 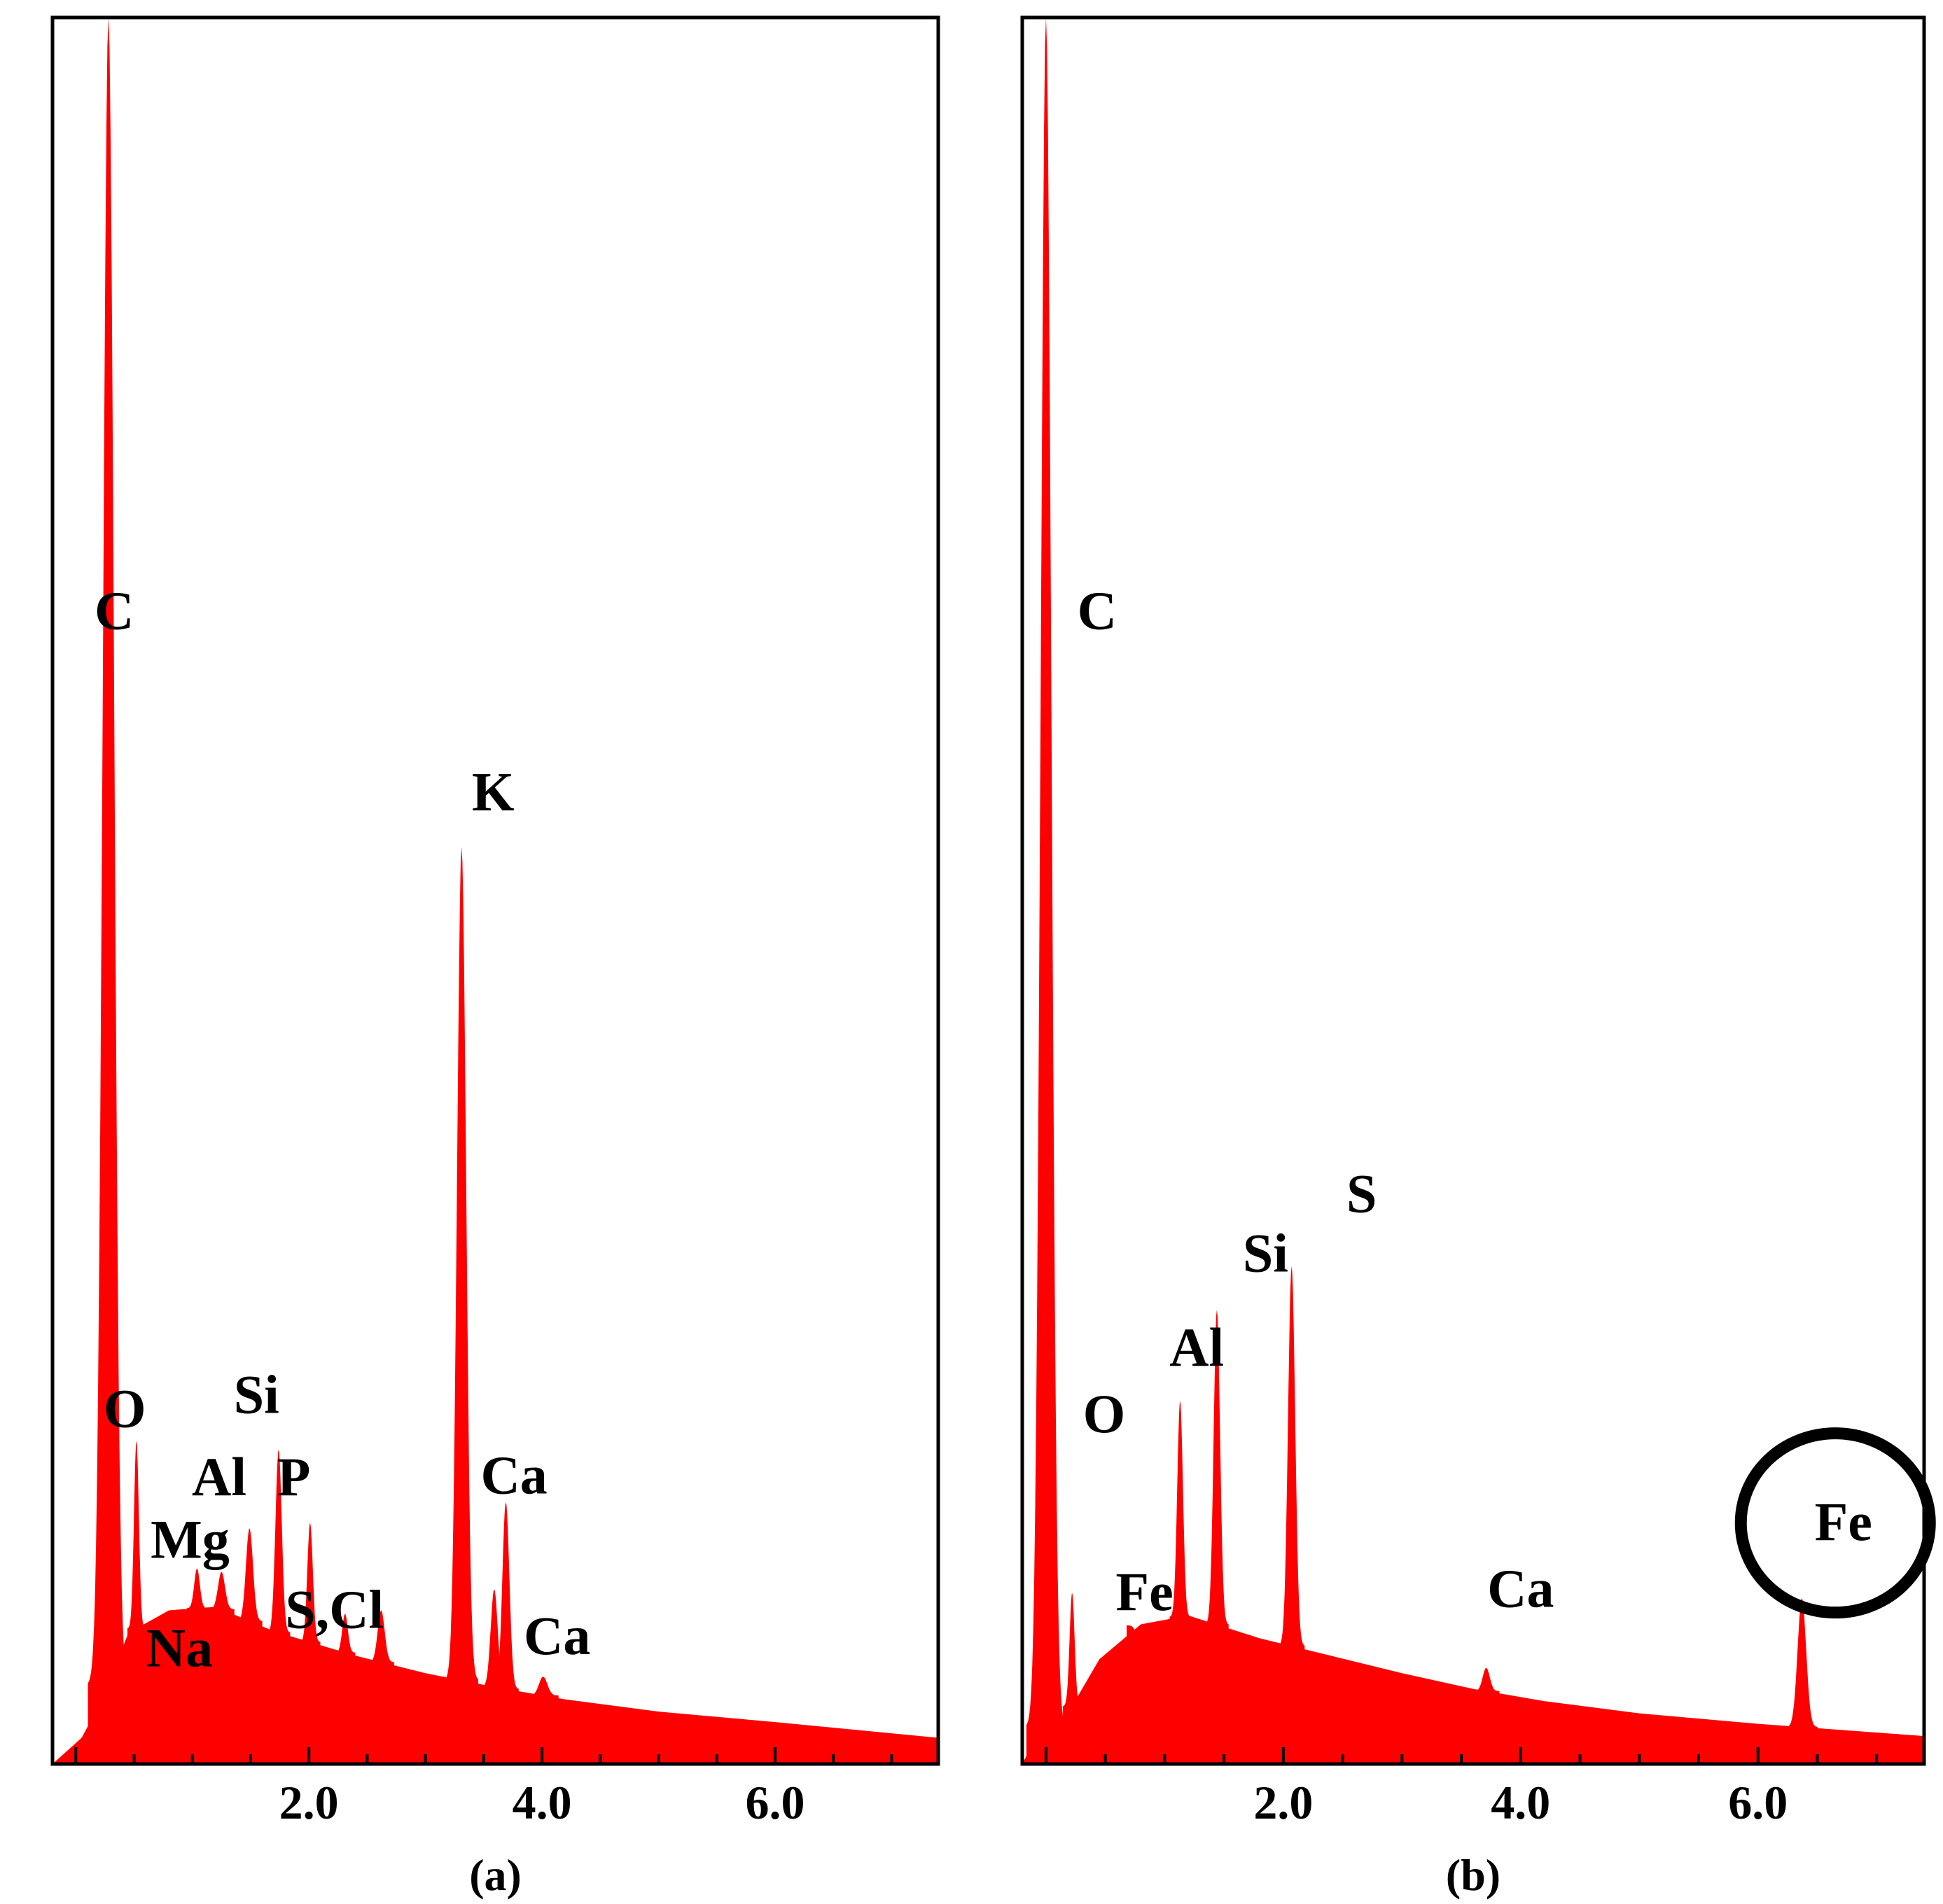 I want to click on panel-caption: (a), so click(x=495, y=1875).